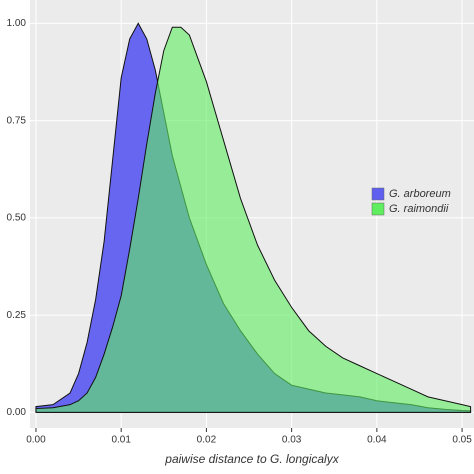 The image size is (474, 474). Describe the element at coordinates (121, 440) in the screenshot. I see `x-tick-label: 0.01` at that location.